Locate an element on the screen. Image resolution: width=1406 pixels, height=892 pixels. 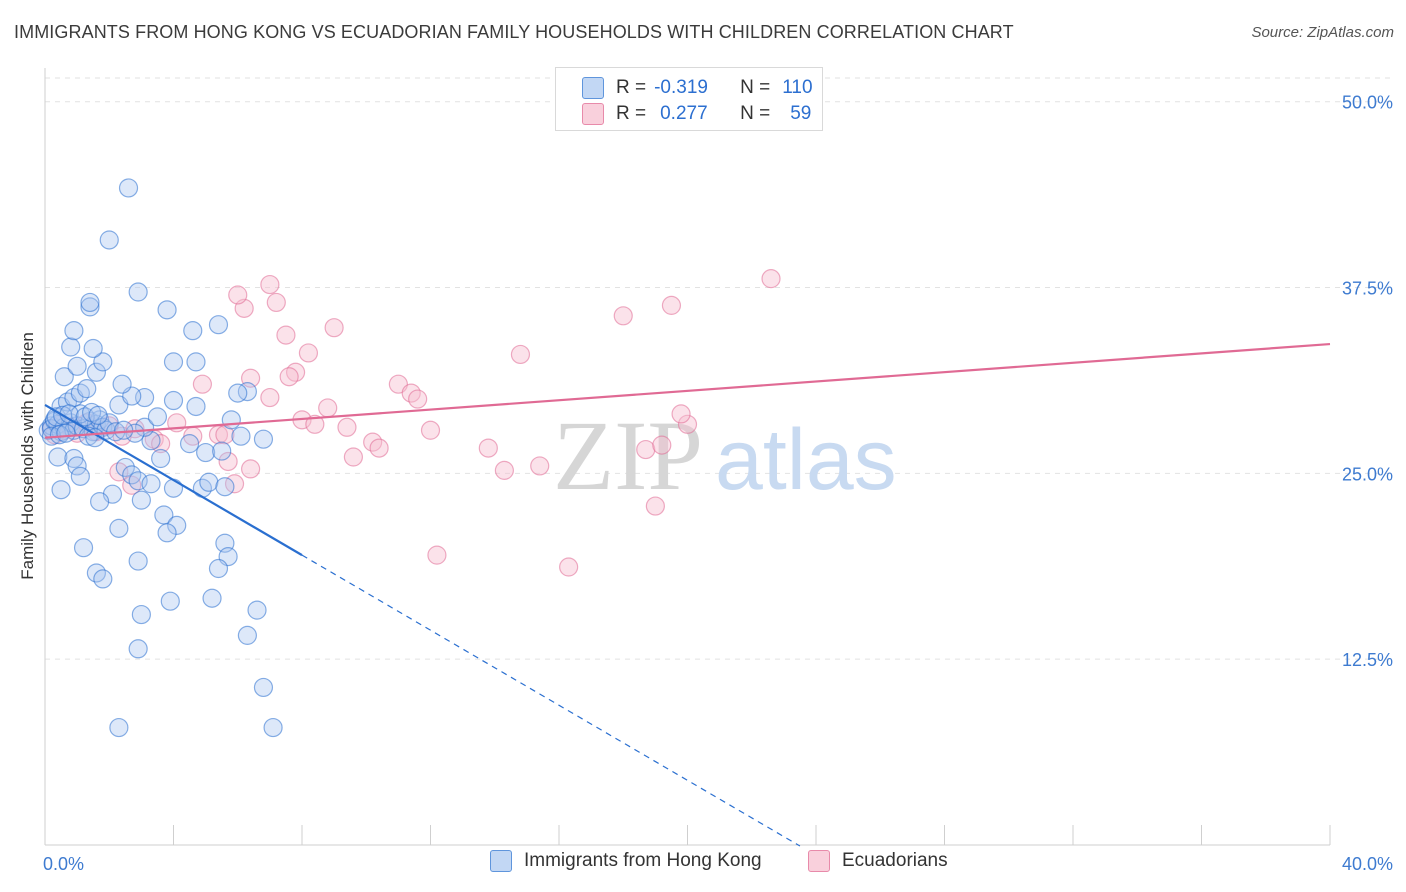
series-hong-kong is located at coordinates (160, 458).